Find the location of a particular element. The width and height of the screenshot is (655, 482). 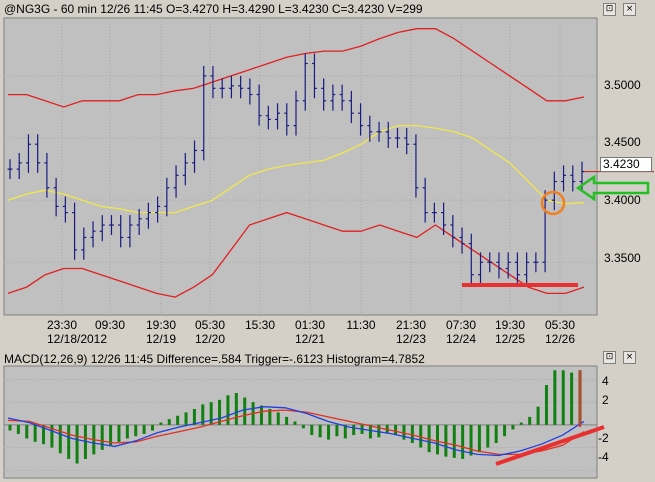

x-tick-date: 12/20 is located at coordinates (210, 339).